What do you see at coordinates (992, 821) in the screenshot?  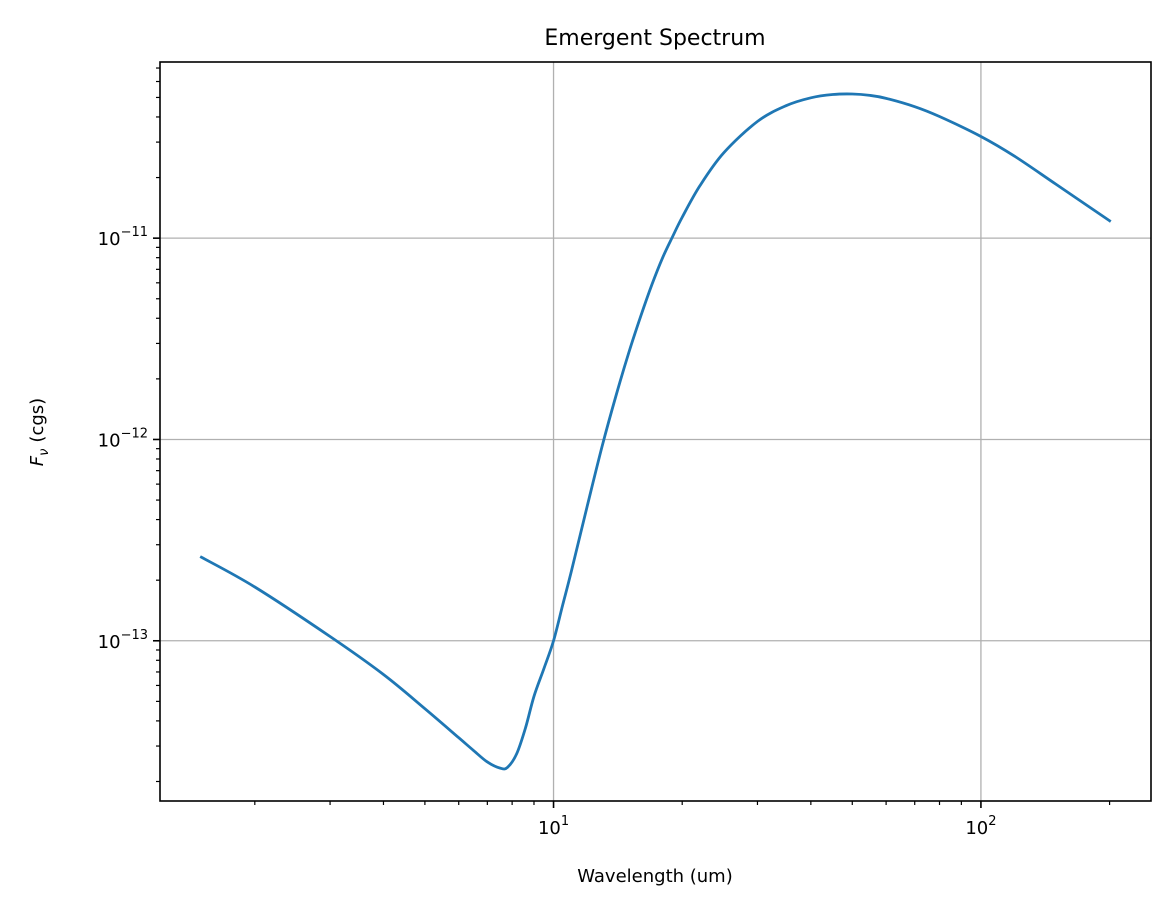 I see `x-tick-label-exponent: 2` at bounding box center [992, 821].